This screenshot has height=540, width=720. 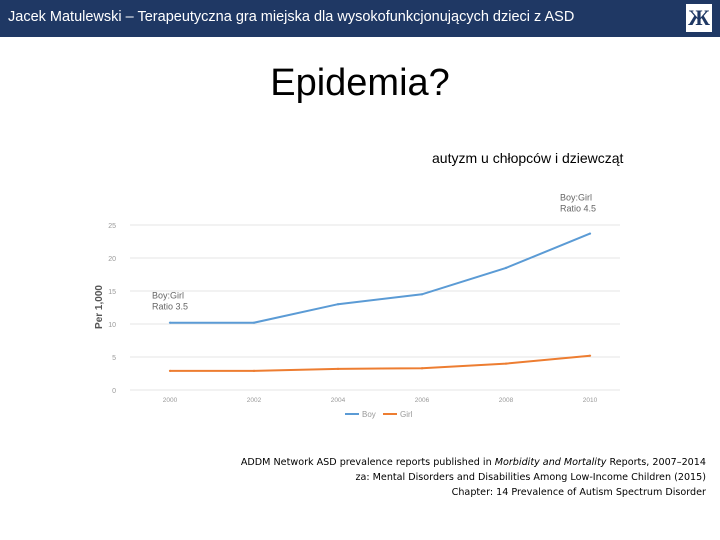 What do you see at coordinates (112, 226) in the screenshot?
I see `y-tick-label: 25` at bounding box center [112, 226].